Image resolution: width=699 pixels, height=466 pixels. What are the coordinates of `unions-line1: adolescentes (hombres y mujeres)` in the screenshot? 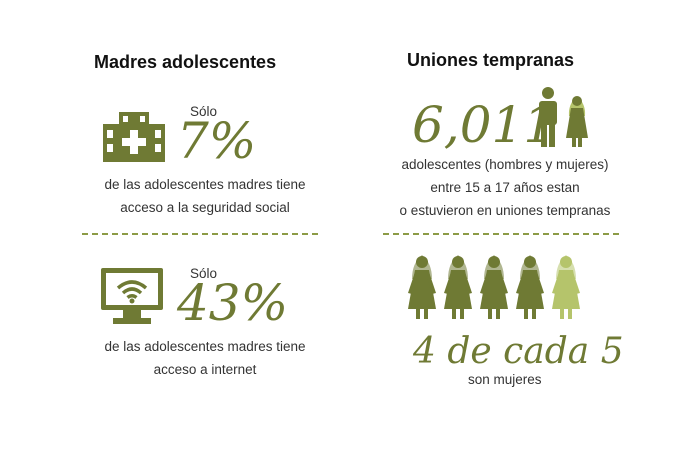 It's located at (505, 164).